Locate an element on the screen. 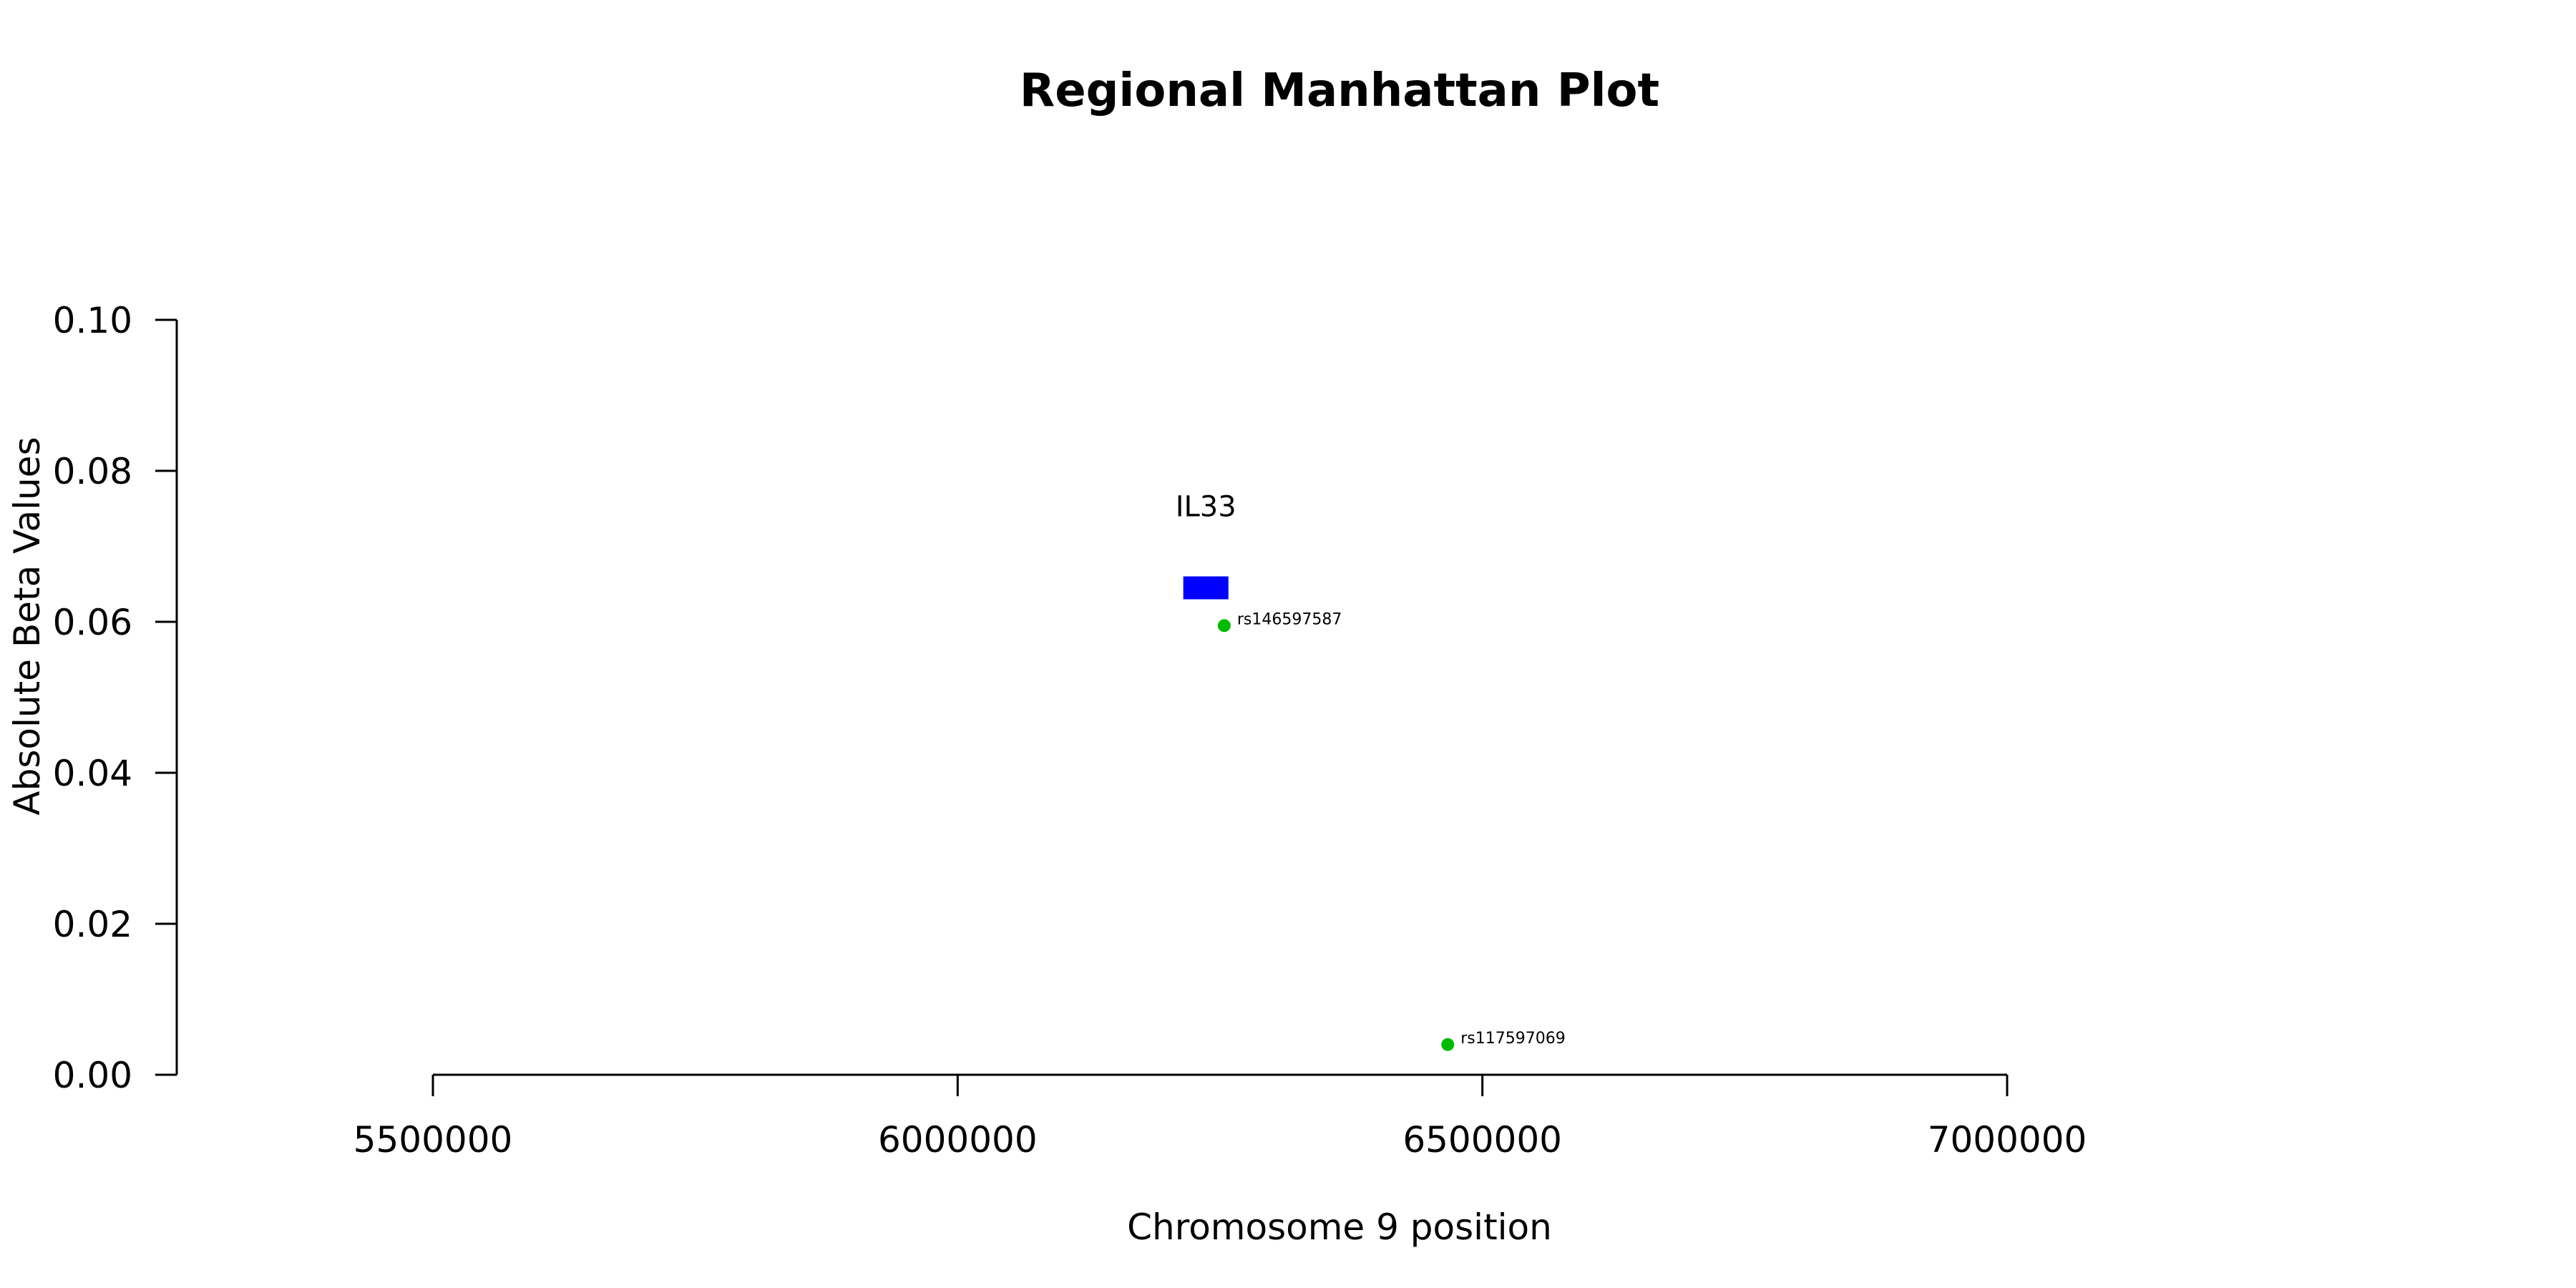 The height and width of the screenshot is (1288, 2576). y-tick-label: 0.04 is located at coordinates (92, 773).